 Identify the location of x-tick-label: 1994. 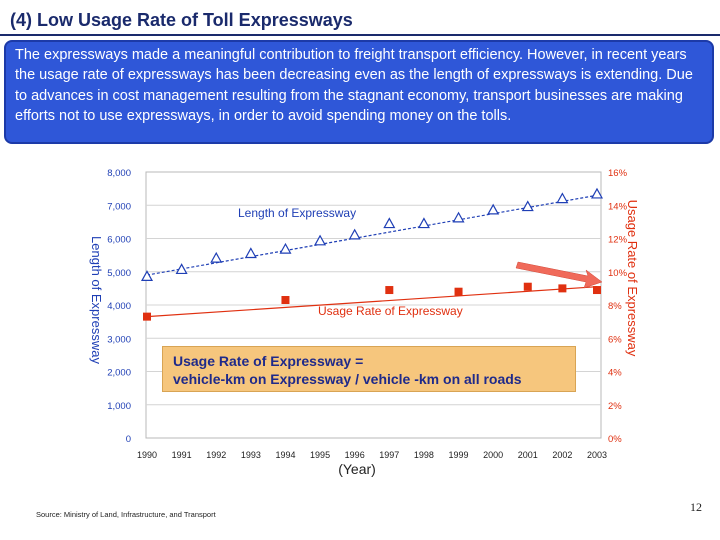
(285, 455).